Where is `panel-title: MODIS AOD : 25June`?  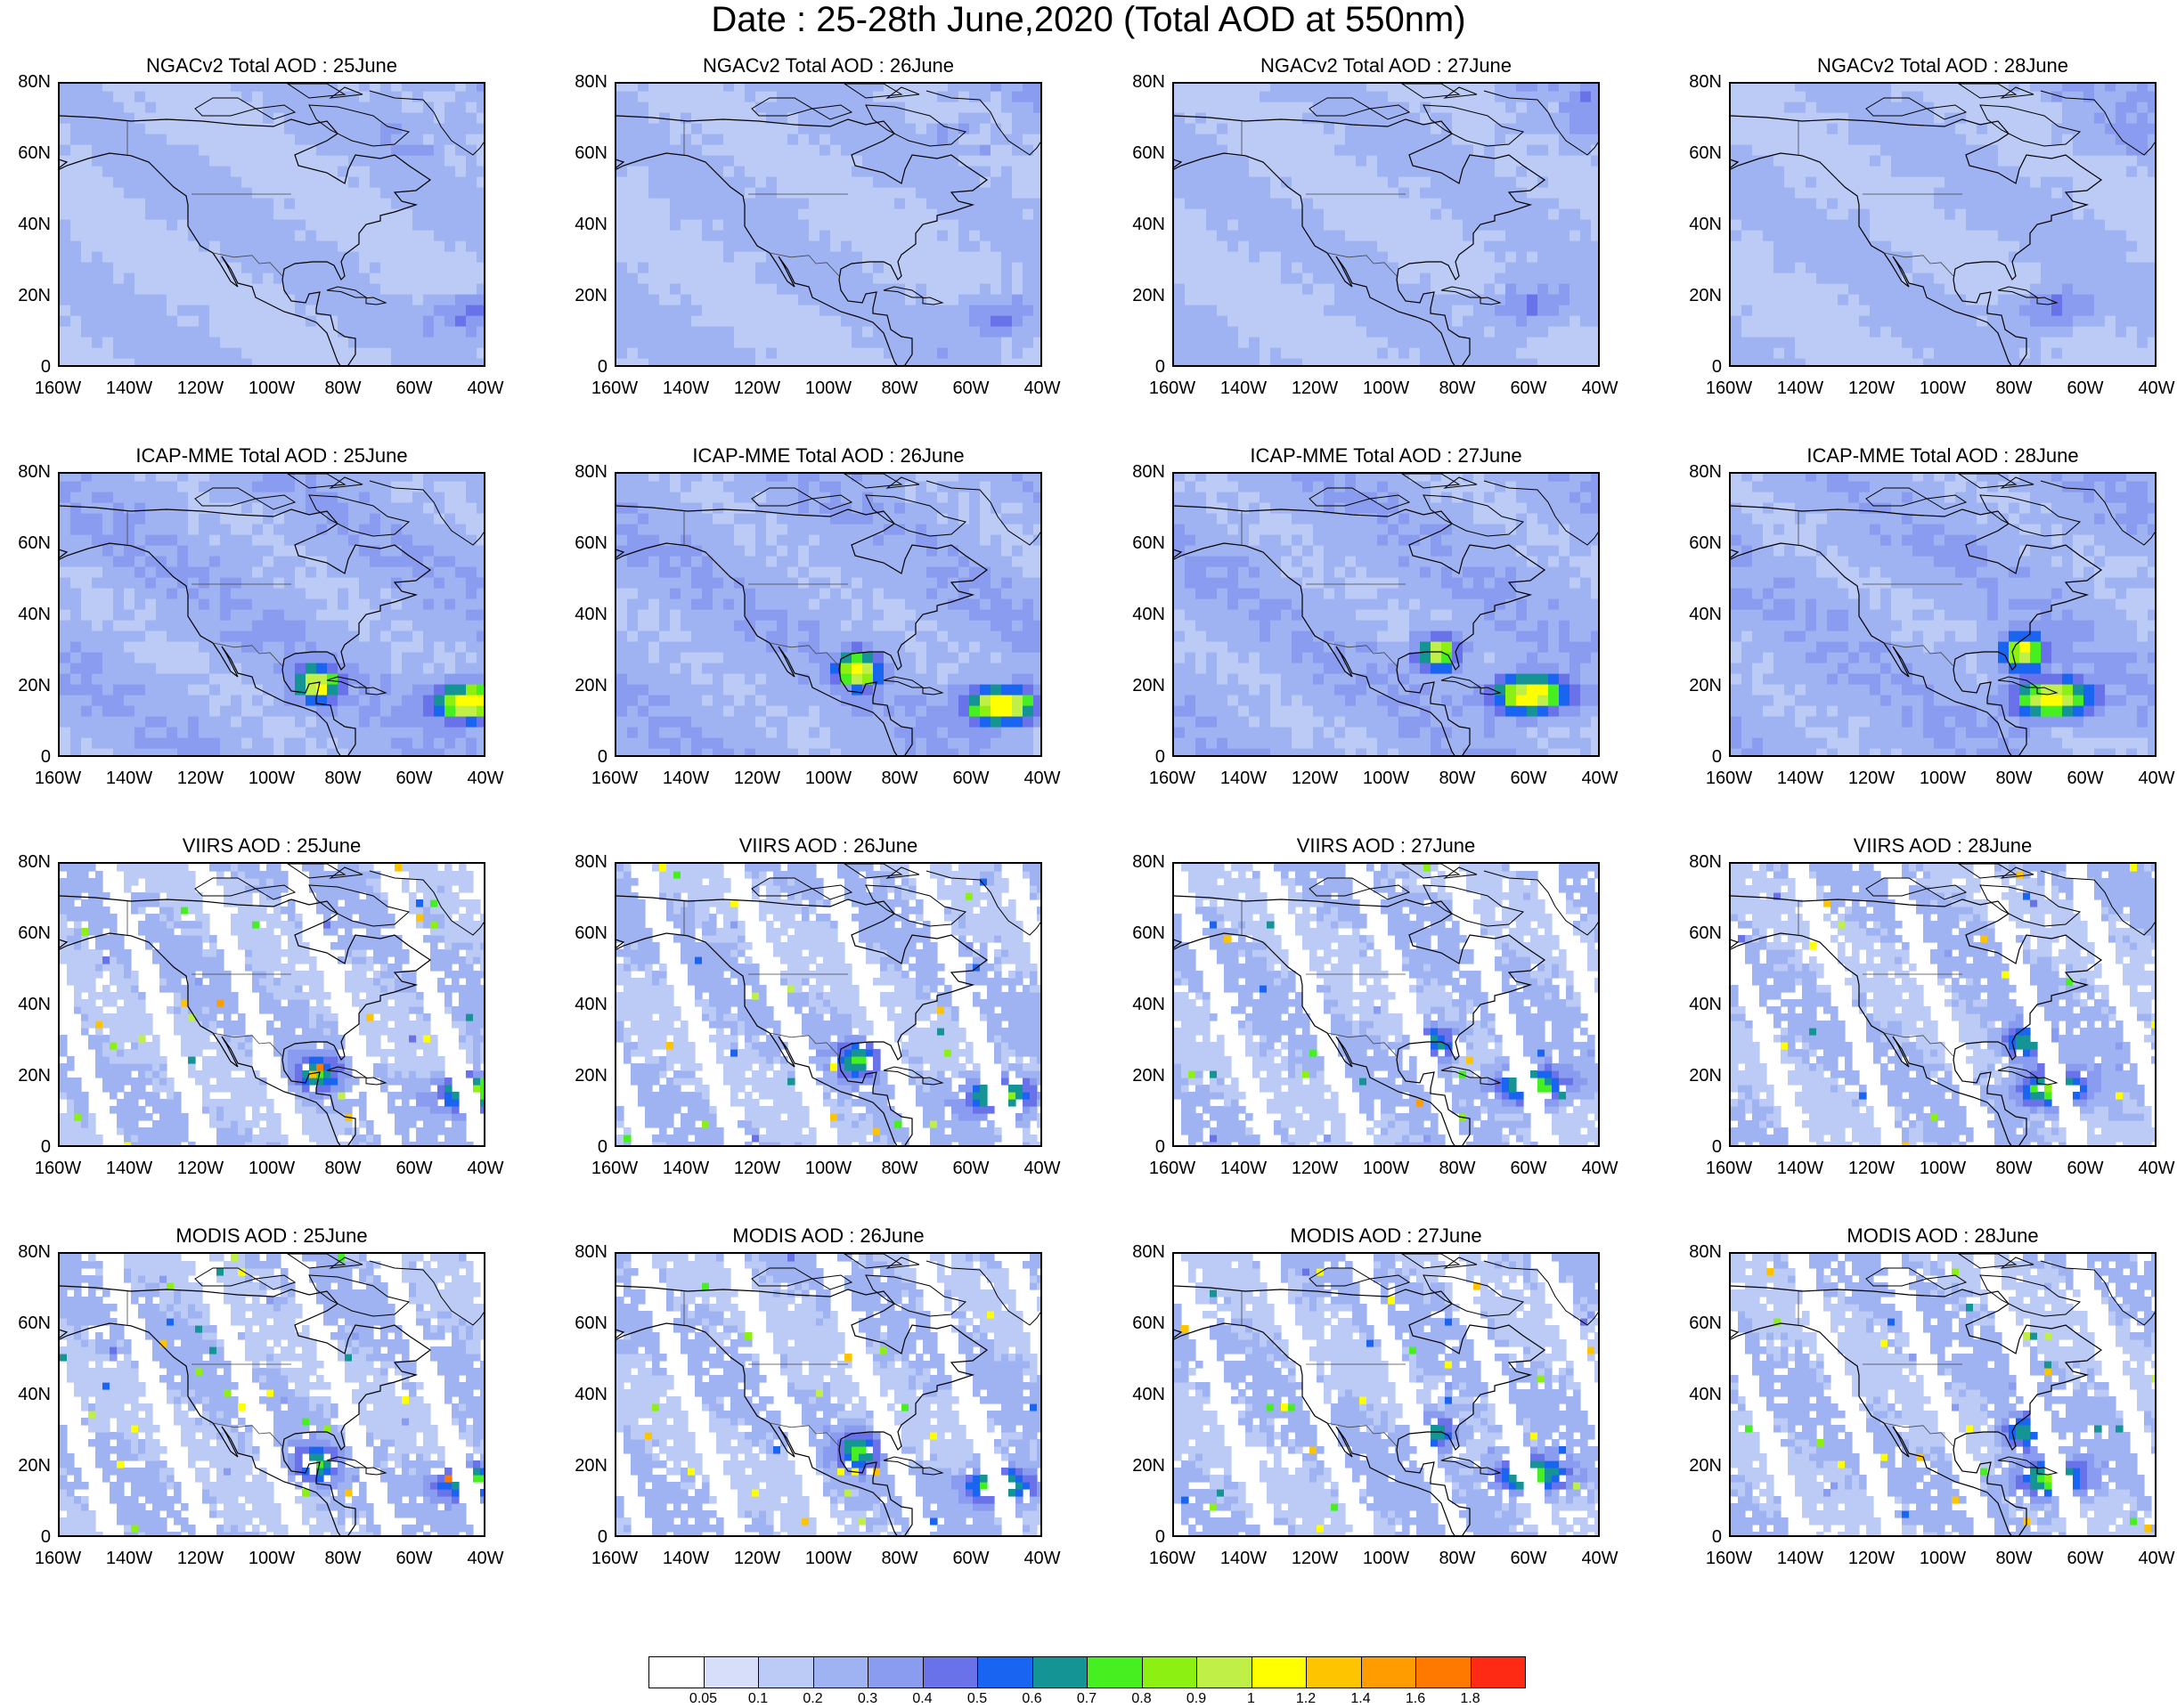
panel-title: MODIS AOD : 25June is located at coordinates (271, 1236).